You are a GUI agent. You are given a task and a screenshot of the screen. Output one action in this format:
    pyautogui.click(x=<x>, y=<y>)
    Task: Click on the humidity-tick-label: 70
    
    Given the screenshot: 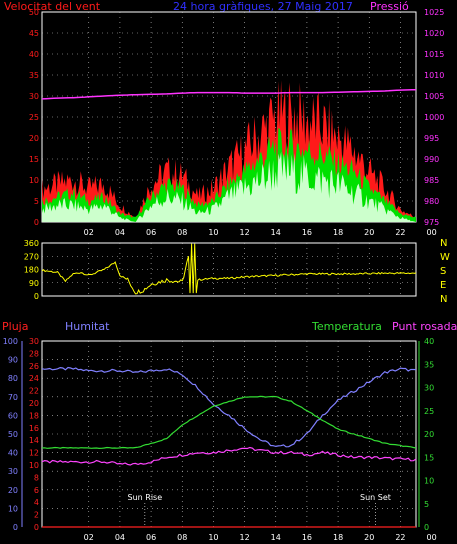 What is the action you would take?
    pyautogui.click(x=13, y=397)
    